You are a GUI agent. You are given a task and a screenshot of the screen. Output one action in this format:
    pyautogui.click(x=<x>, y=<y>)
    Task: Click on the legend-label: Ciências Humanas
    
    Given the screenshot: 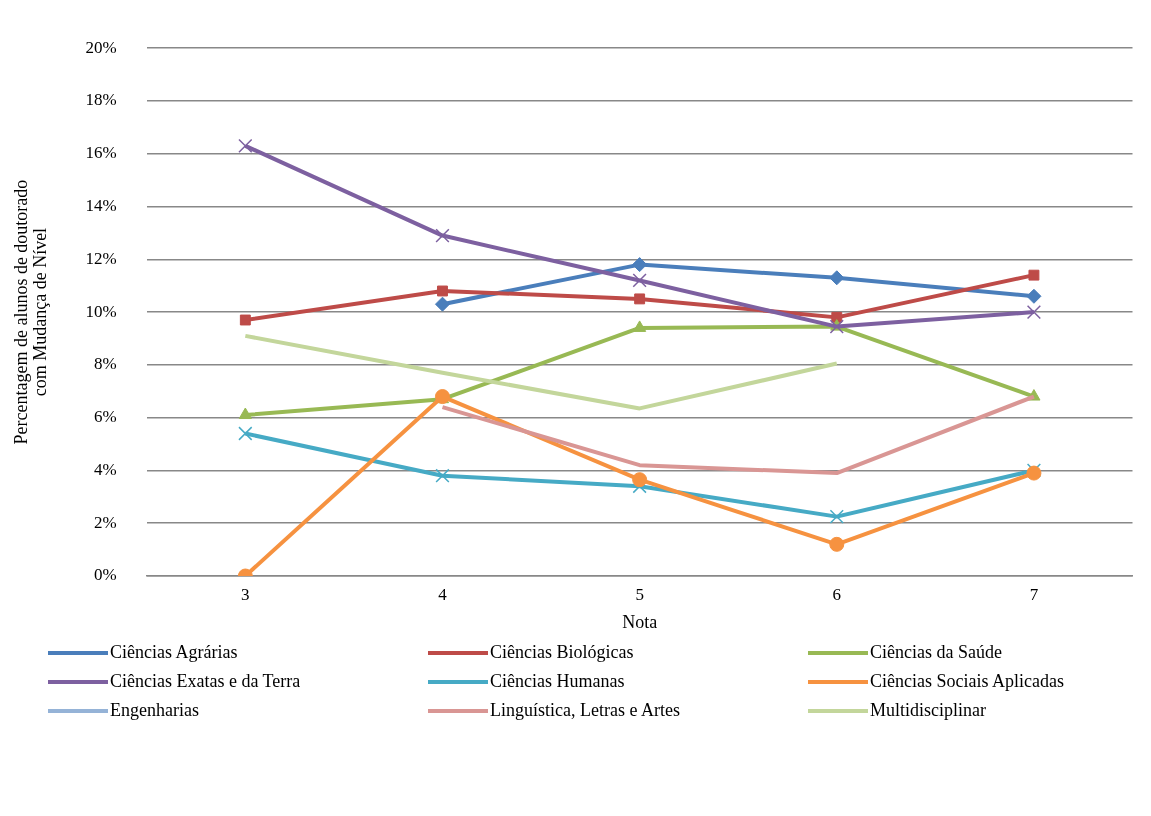 What is the action you would take?
    pyautogui.click(x=557, y=681)
    